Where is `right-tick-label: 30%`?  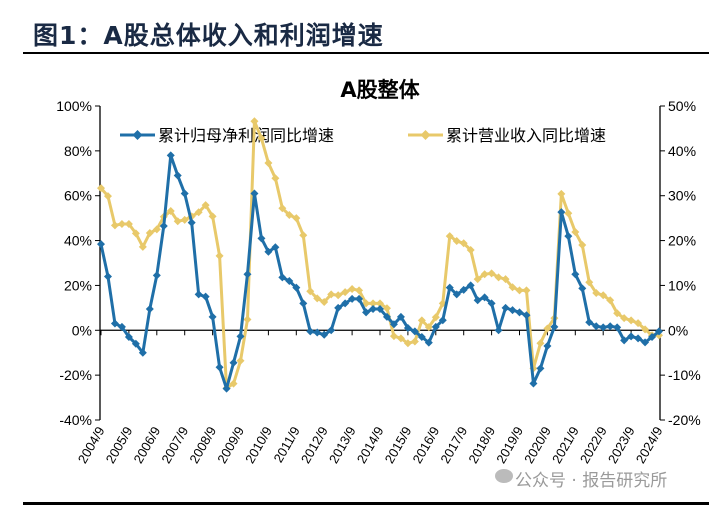
right-tick-label: 30% is located at coordinates (682, 196).